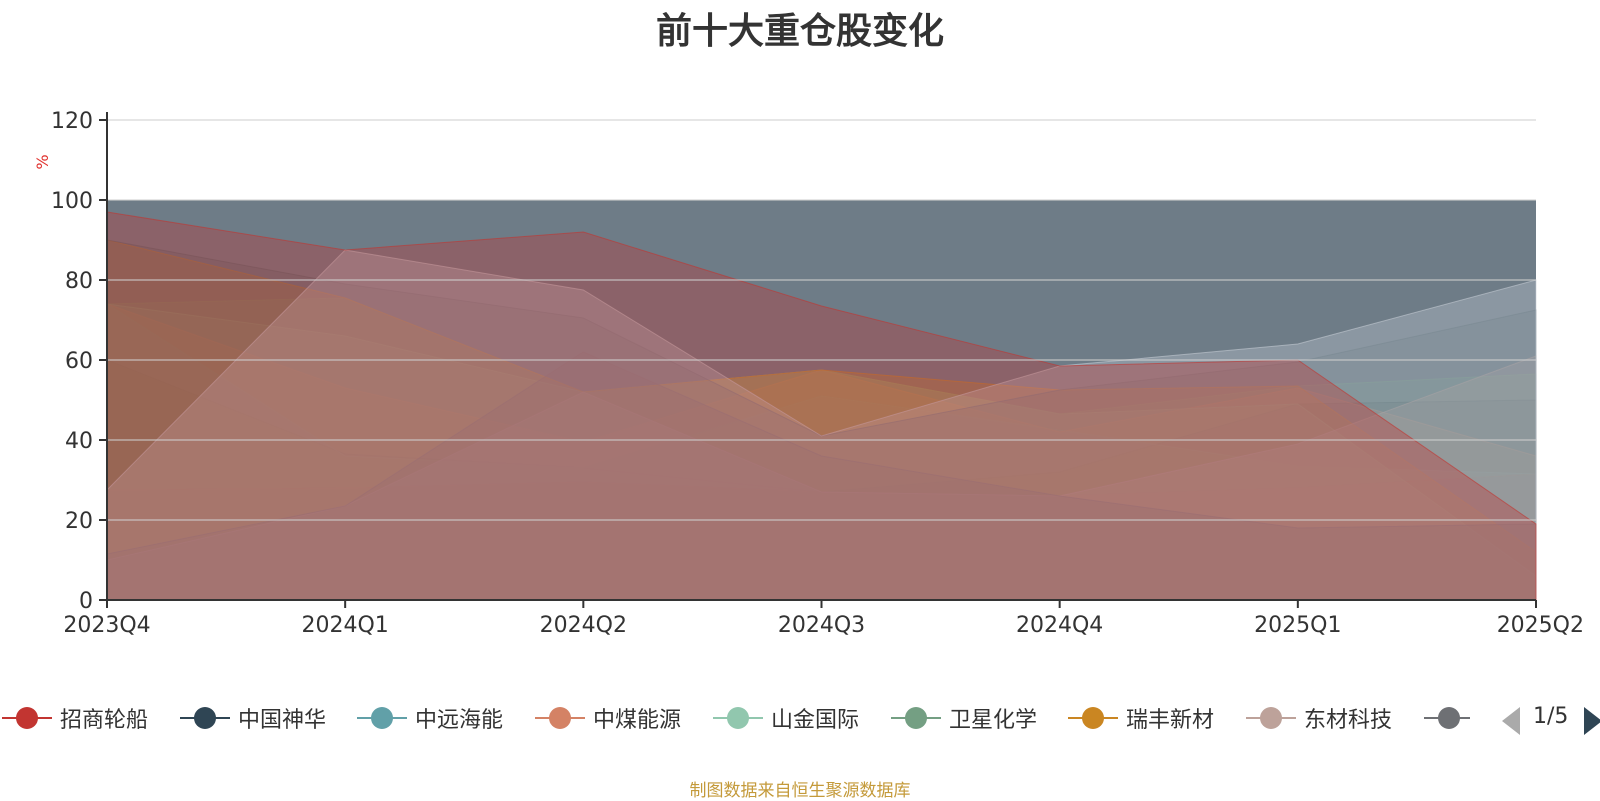  What do you see at coordinates (583, 625) in the screenshot?
I see `x-tick-label-3: 2024Q2` at bounding box center [583, 625].